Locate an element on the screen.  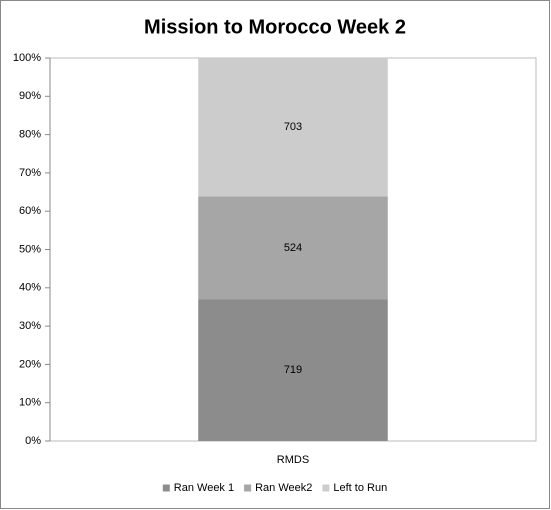
y-tick-label: 20% is located at coordinates (30, 364).